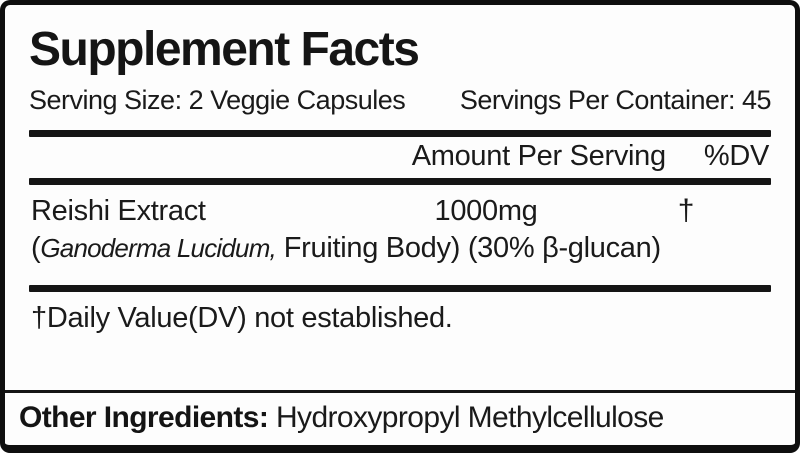 The image size is (800, 453). What do you see at coordinates (538, 156) in the screenshot?
I see `amount-per-serving-header: Amount Per Serving` at bounding box center [538, 156].